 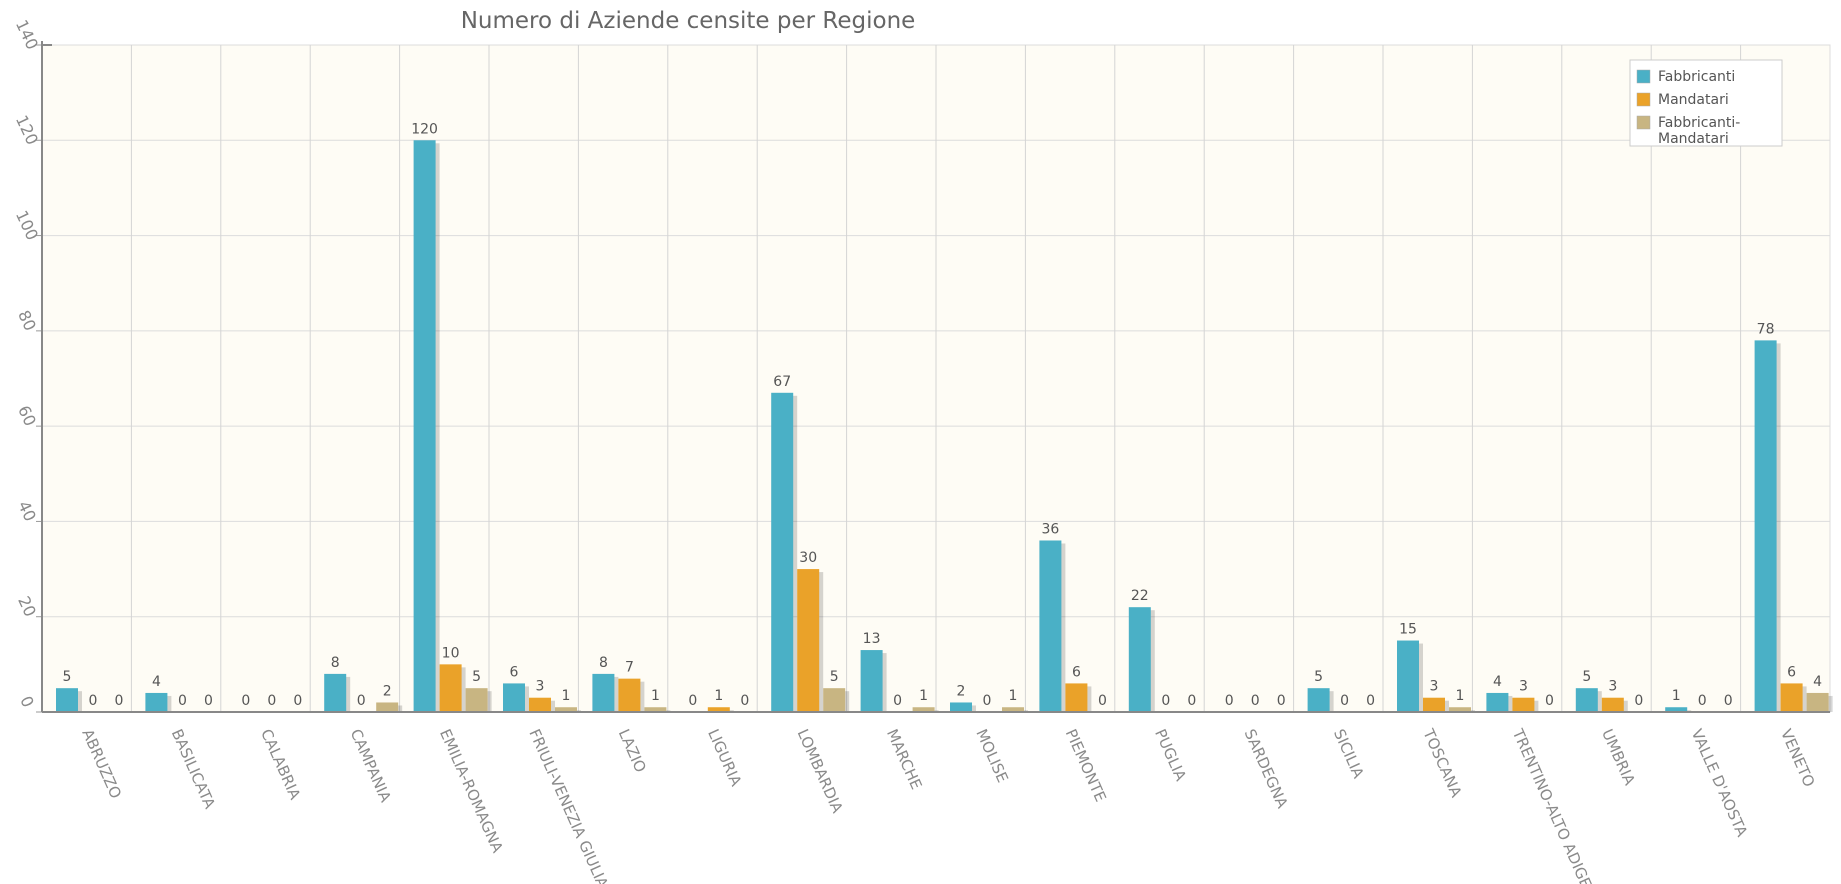 What do you see at coordinates (904, 759) in the screenshot?
I see `x-tick-label-marche: MARCHE` at bounding box center [904, 759].